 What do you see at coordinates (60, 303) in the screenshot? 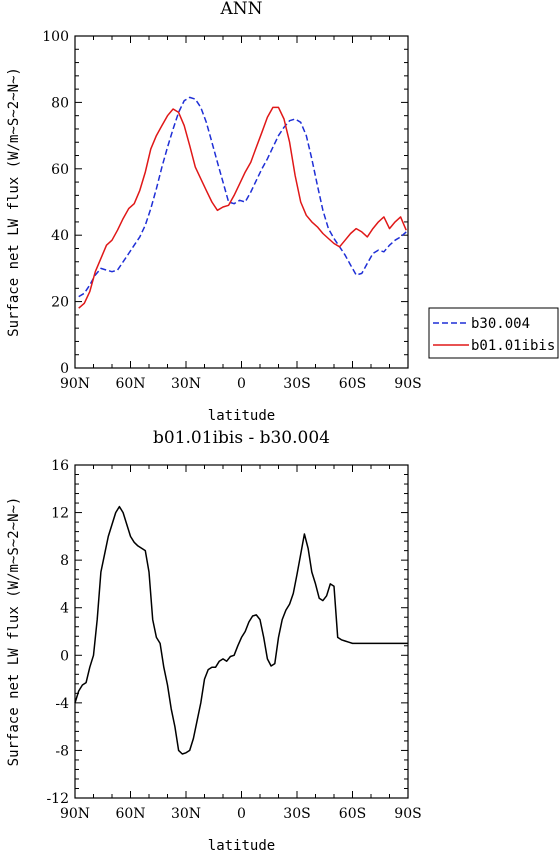
I see `y-tick-label: 20` at bounding box center [60, 303].